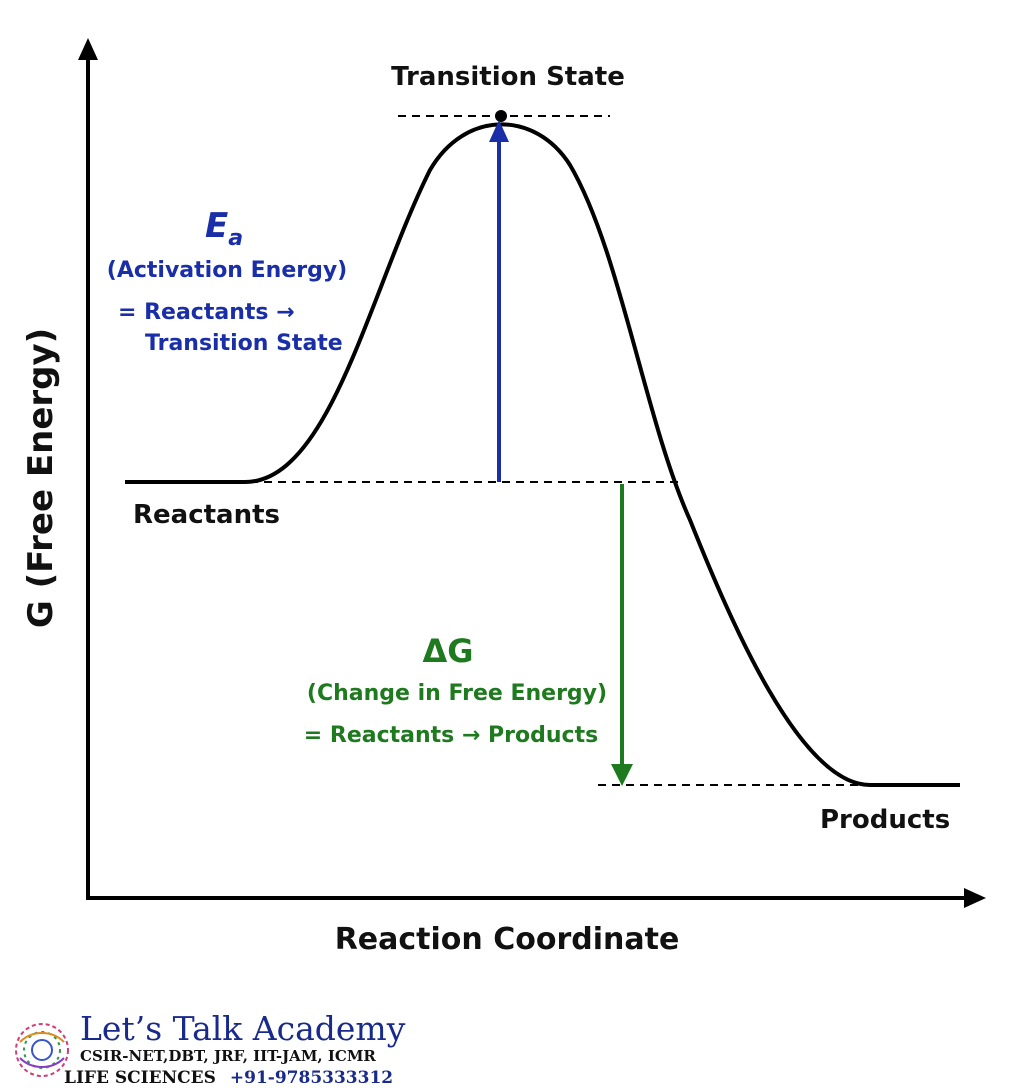 This screenshot has width=1024, height=1088. I want to click on delta-g-name: (Change in Free Energy), so click(457, 693).